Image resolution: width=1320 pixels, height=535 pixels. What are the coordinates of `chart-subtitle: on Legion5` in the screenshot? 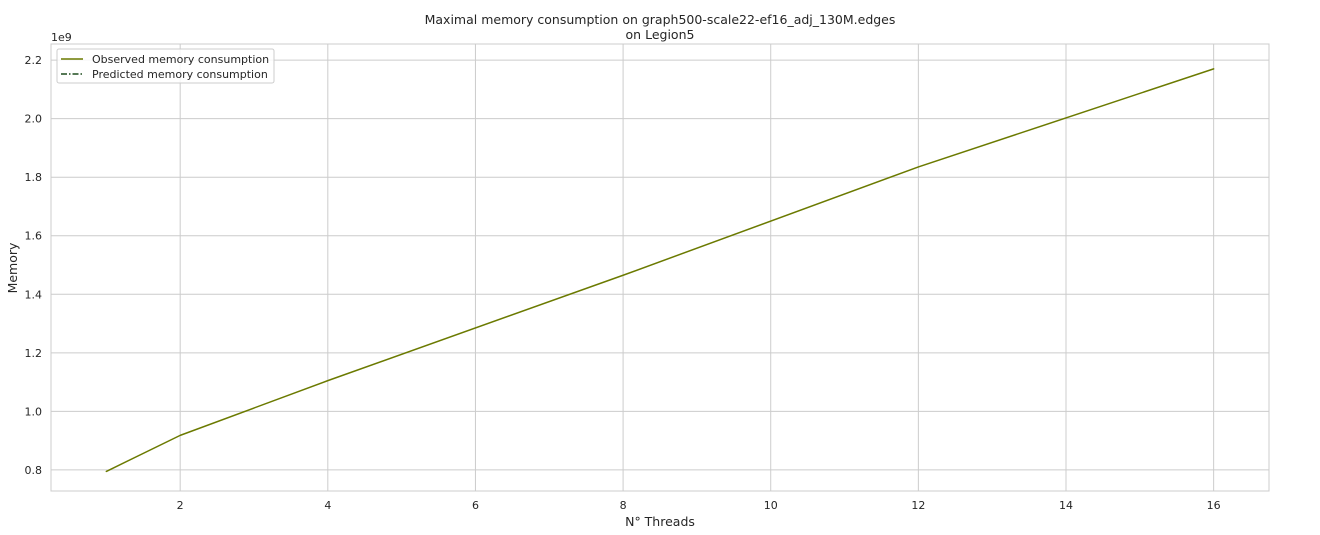 It's located at (660, 34).